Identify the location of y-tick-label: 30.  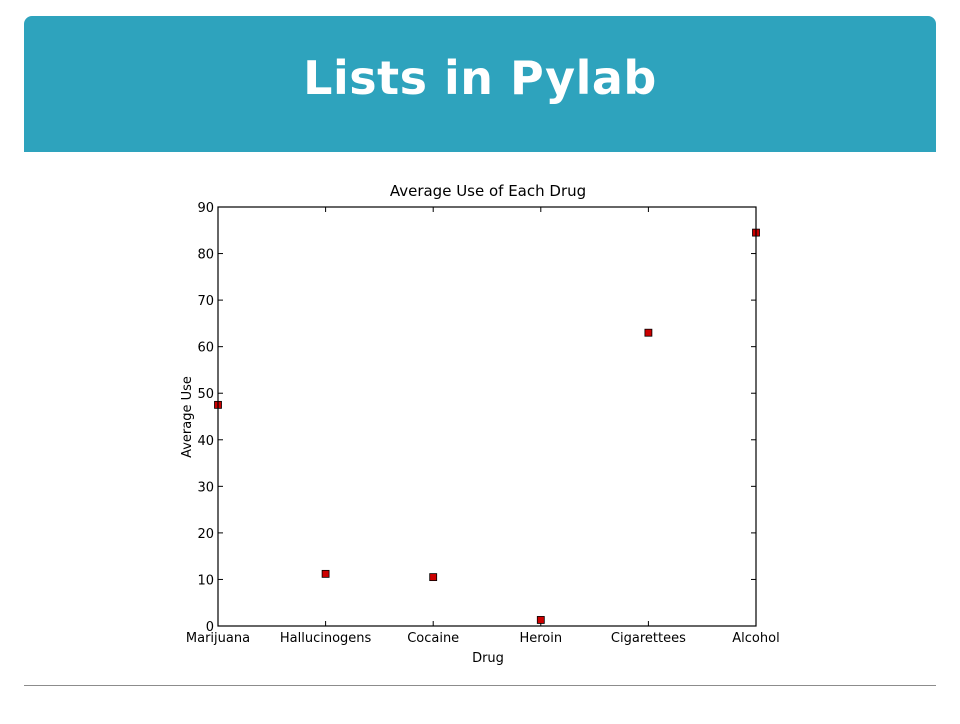
(205, 487).